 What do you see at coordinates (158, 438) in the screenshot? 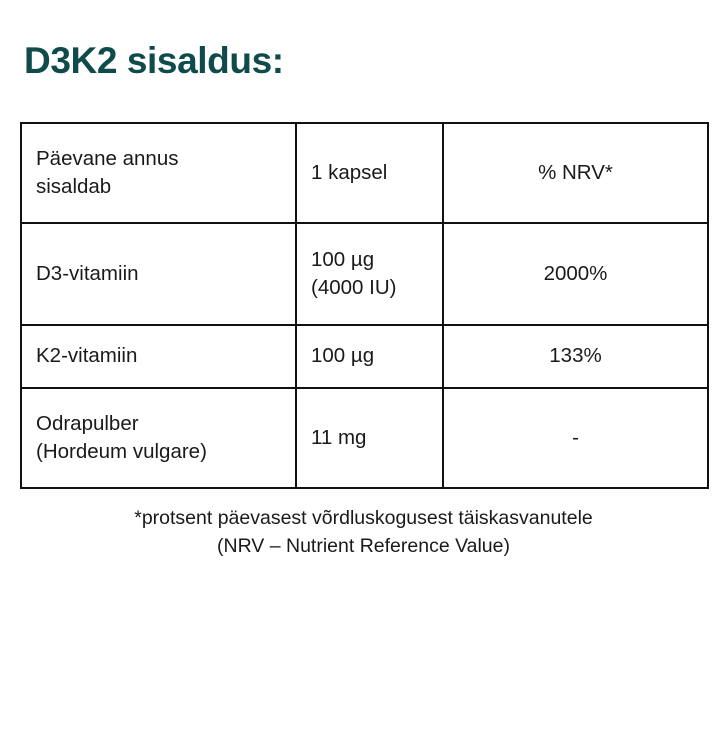
I see `row-name-barley: Odrapulber (Hordeum vulgare)` at bounding box center [158, 438].